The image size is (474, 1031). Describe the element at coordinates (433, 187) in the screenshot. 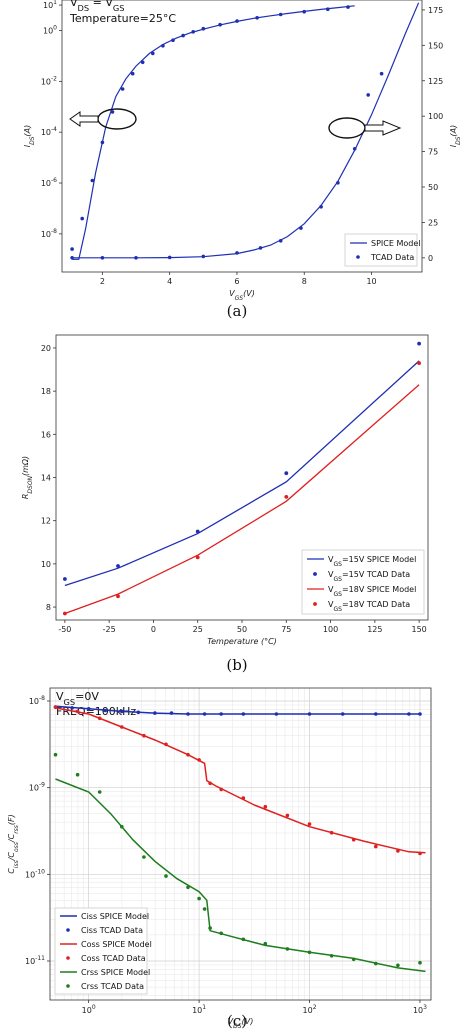

I see `y-right-tick-label: 50` at that location.